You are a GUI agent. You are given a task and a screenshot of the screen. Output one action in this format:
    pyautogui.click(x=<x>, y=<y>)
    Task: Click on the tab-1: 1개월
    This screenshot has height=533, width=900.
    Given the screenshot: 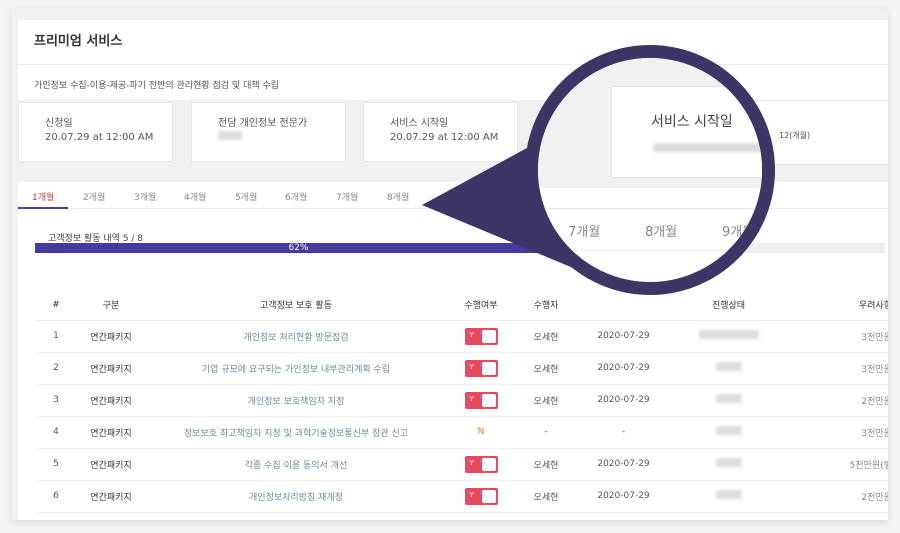 What is the action you would take?
    pyautogui.click(x=43, y=198)
    